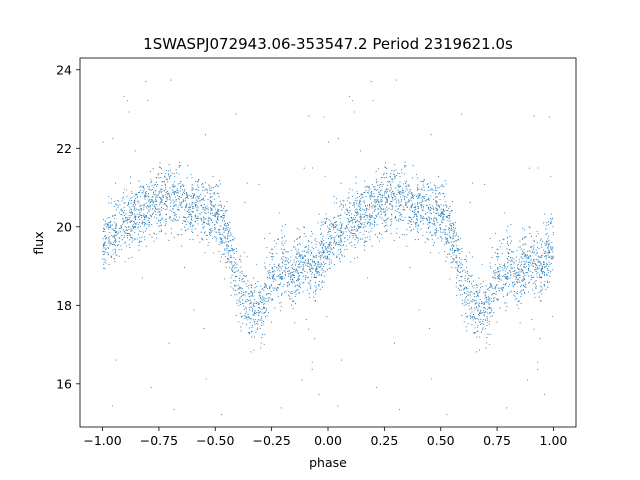  I want to click on x-axis-ticks: −1.00 −0.75 −0.50 −0.25 0.00 0.25 0.50 0.75 1.00, so click(325, 437).